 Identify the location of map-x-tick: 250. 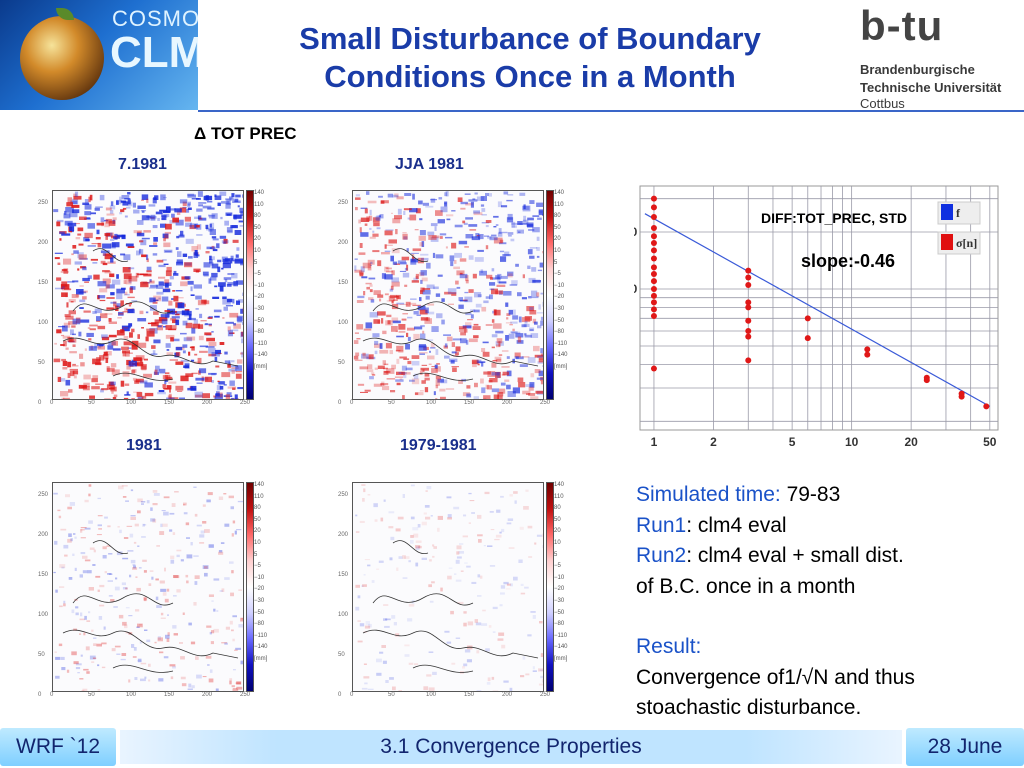
(545, 403).